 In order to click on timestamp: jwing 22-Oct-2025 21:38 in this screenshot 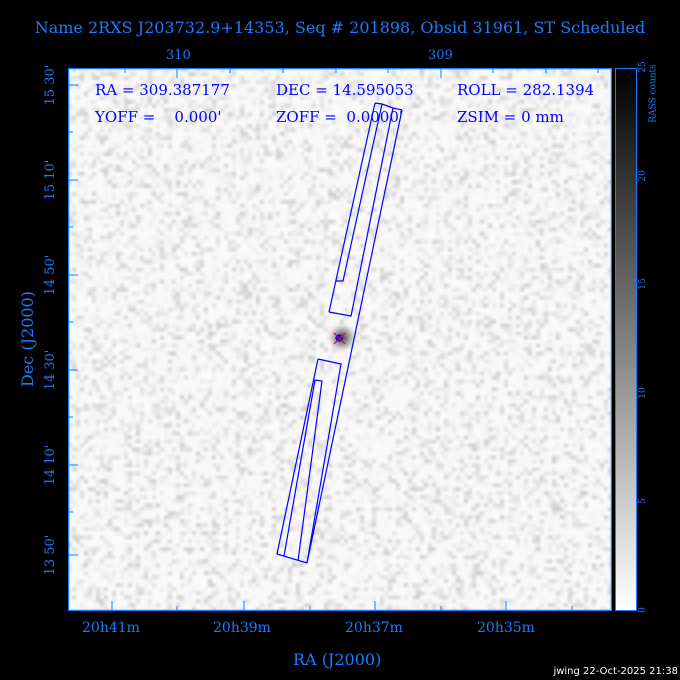, I will do `click(615, 671)`.